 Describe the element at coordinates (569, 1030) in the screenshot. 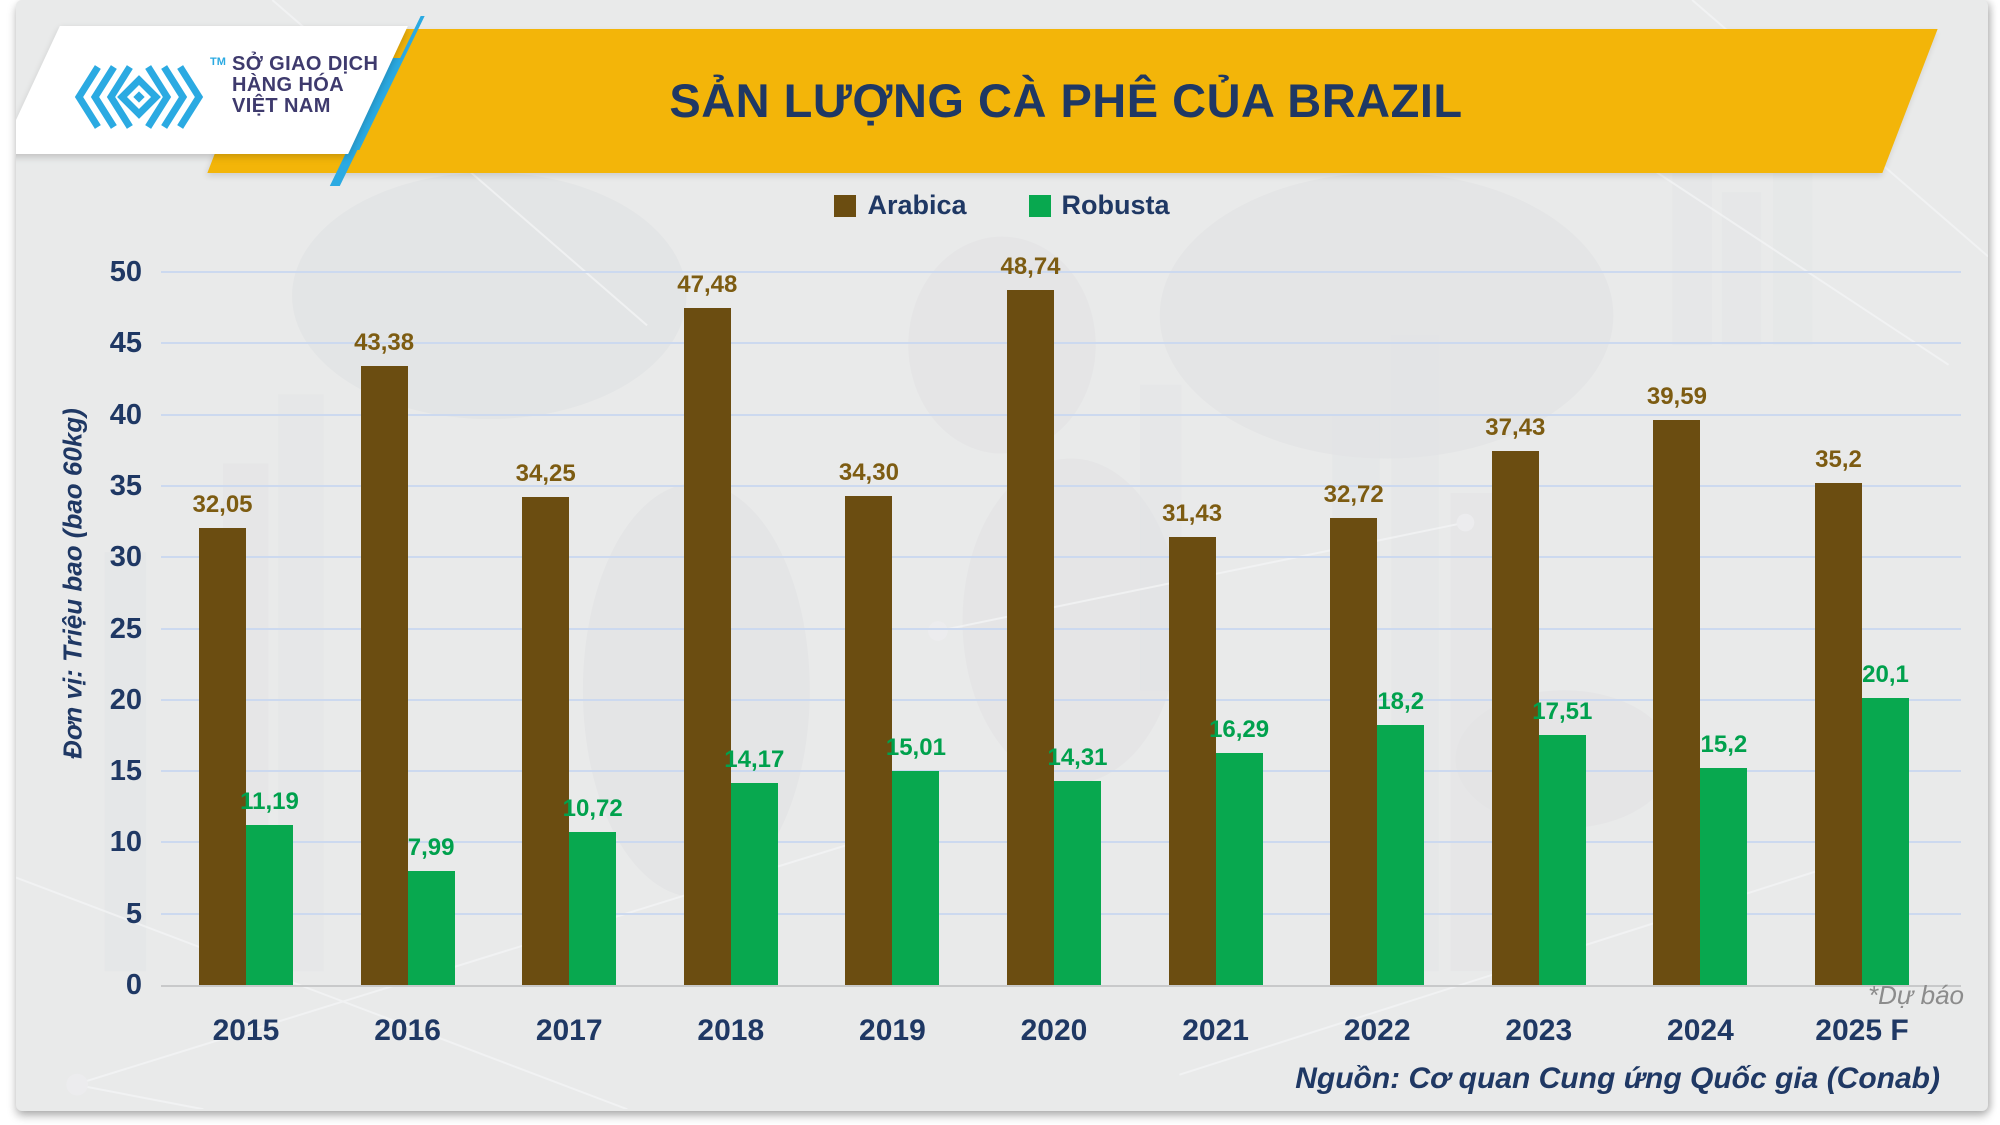

I see `x-label-2017: 2017` at that location.